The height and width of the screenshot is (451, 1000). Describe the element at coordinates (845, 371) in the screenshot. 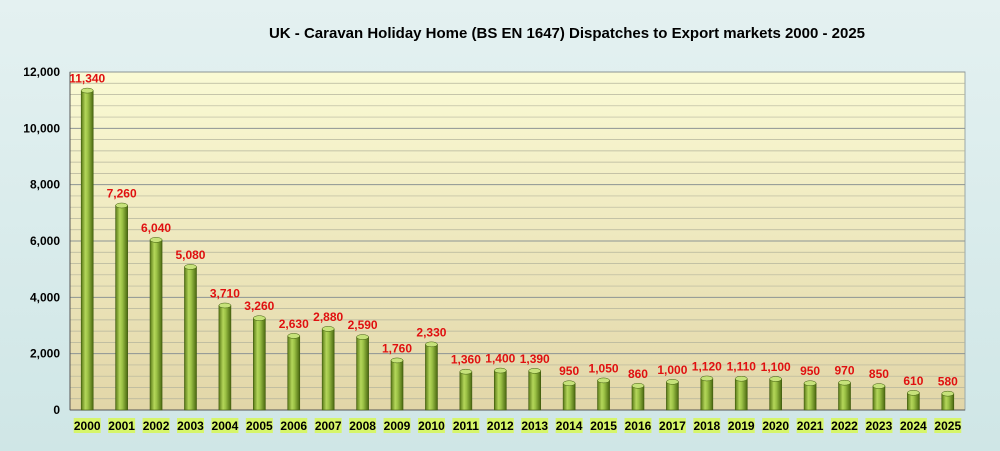

I see `data-label: 970` at that location.